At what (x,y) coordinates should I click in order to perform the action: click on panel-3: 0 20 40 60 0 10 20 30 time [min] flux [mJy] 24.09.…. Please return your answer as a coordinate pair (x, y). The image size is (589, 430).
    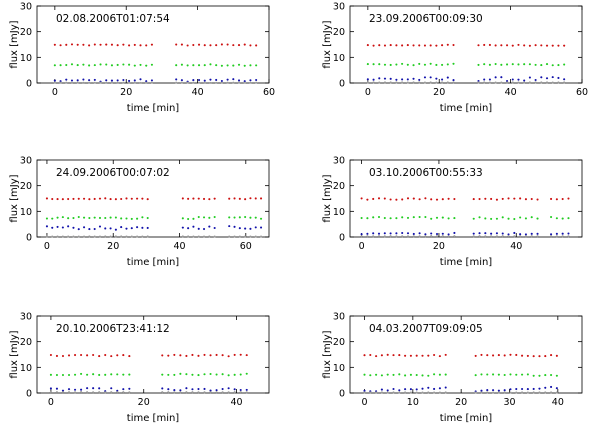
    Looking at the image, I should click on (139, 212).